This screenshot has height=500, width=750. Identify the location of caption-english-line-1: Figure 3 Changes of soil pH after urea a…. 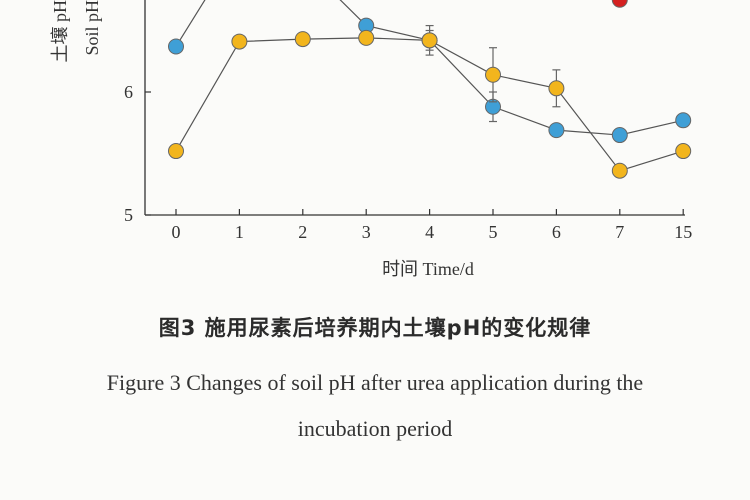
(375, 382).